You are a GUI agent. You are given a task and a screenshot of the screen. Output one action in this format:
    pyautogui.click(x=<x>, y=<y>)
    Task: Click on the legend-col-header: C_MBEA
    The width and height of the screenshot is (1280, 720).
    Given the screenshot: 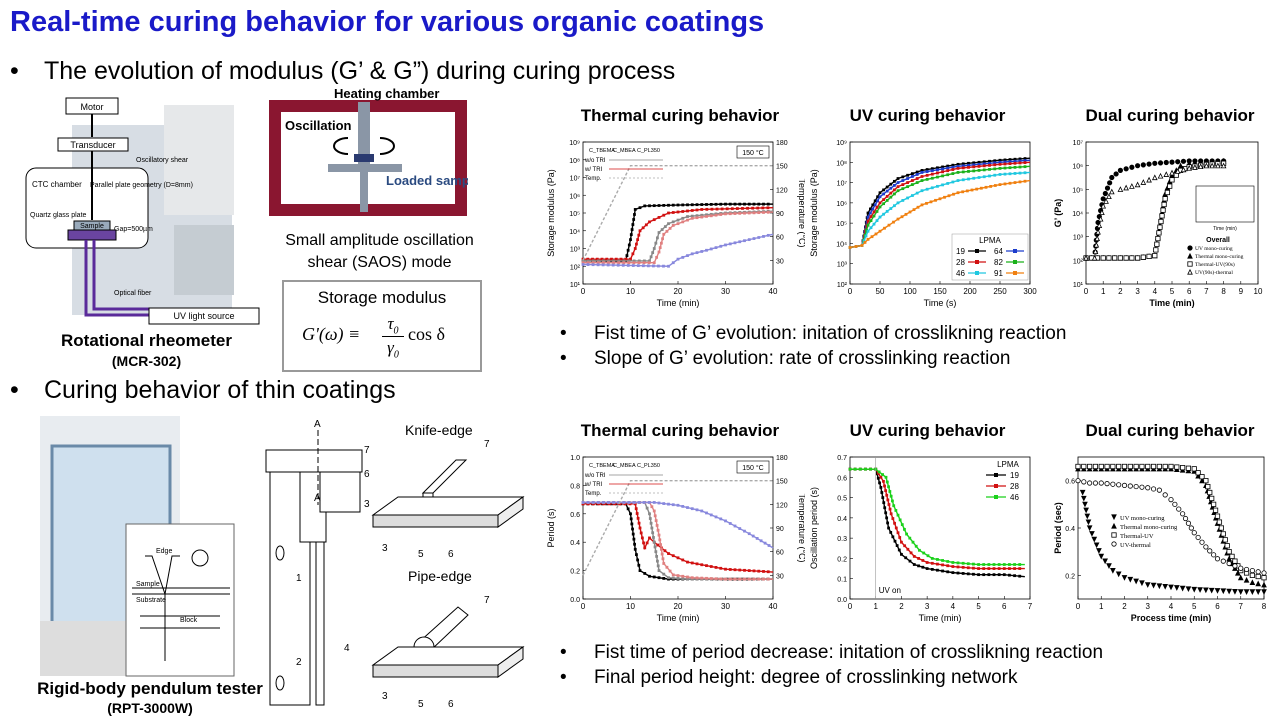 What is the action you would take?
    pyautogui.click(x=624, y=151)
    